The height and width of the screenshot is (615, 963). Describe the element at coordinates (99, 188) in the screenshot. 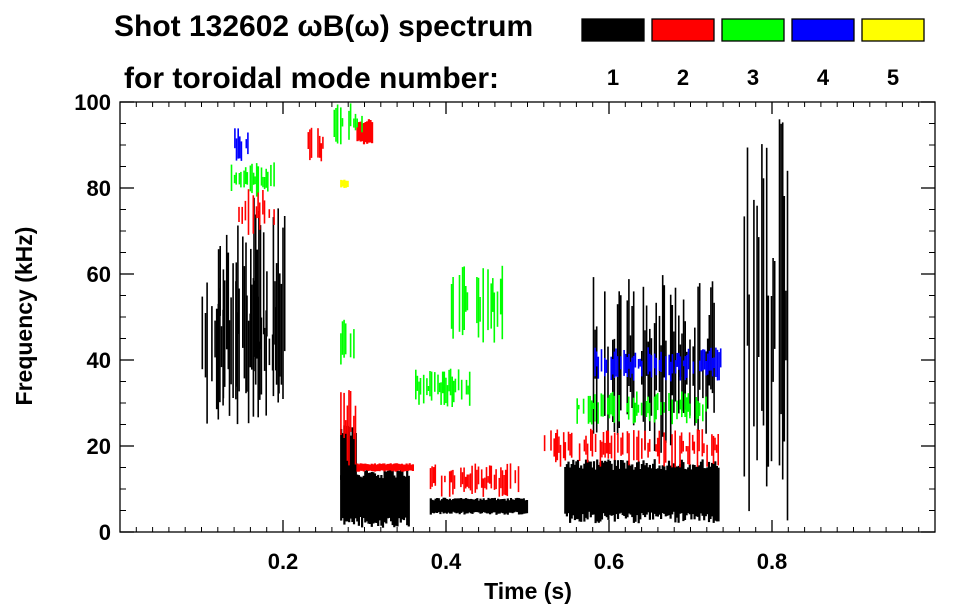

I see `y-tick-label: 80` at that location.